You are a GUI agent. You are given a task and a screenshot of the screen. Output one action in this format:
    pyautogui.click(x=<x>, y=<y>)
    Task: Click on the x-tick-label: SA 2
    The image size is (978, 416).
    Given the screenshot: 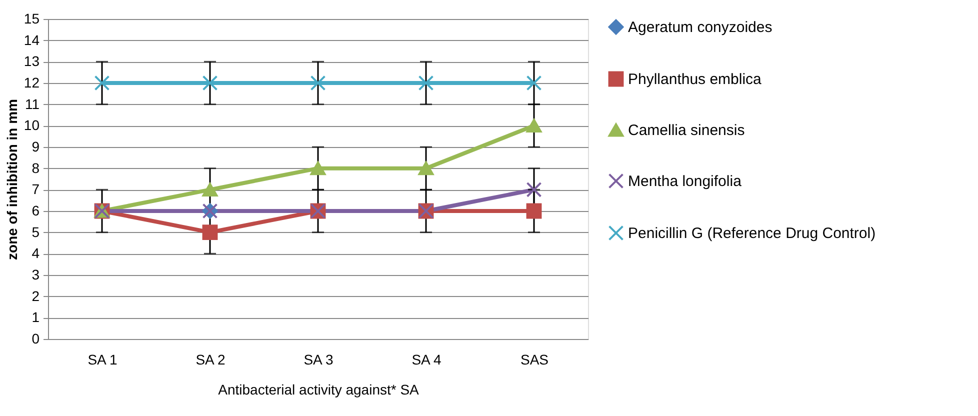 What is the action you would take?
    pyautogui.click(x=211, y=360)
    